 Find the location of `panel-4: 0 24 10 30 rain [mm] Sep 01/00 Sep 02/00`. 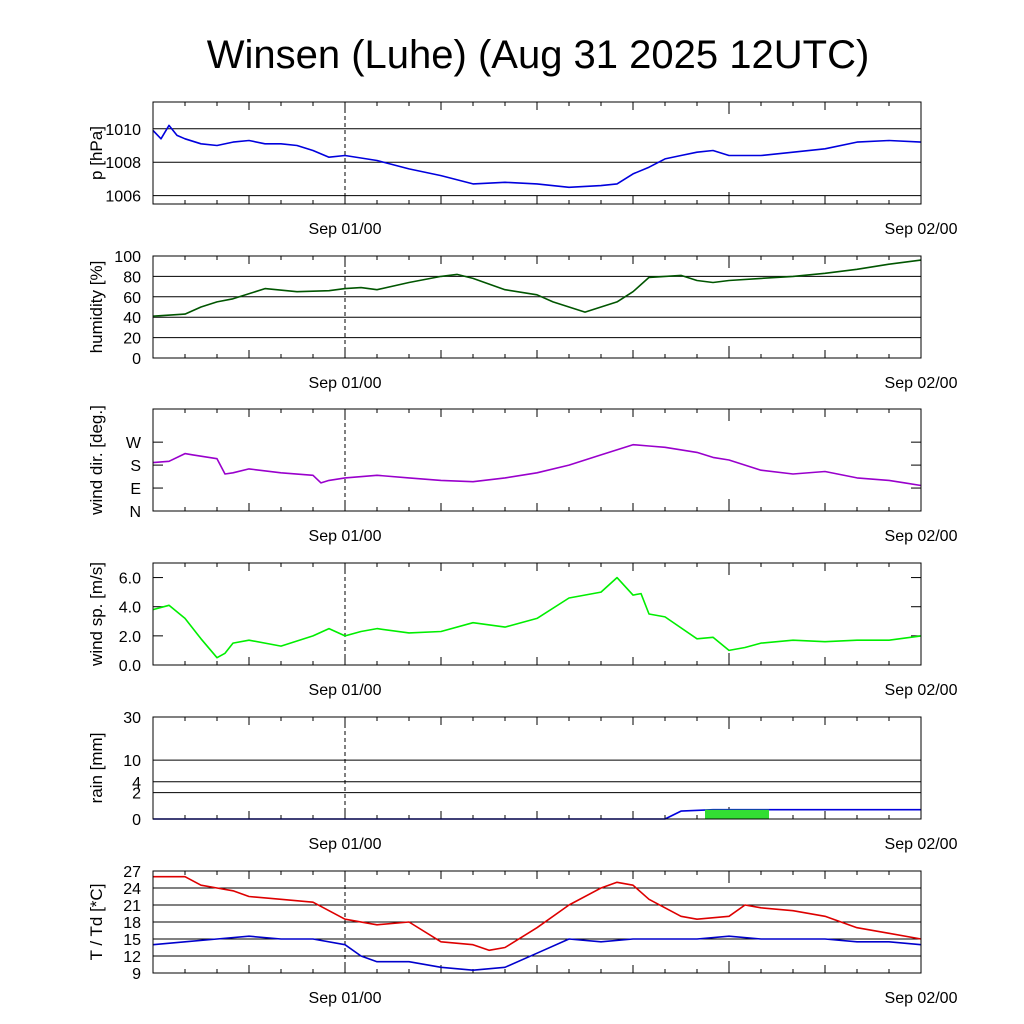

panel-4: 0 24 10 30 rain [mm] Sep 01/00 Sep 02/00 is located at coordinates (522, 781).